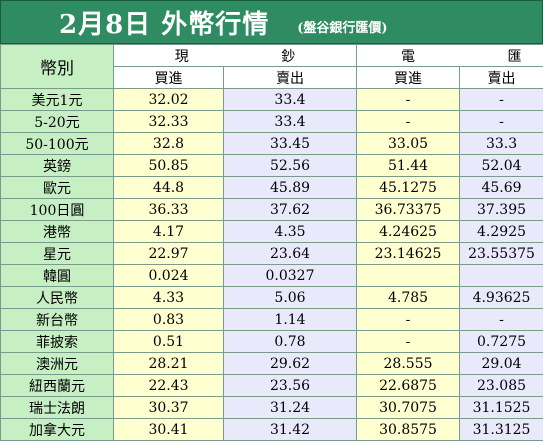 This screenshot has width=543, height=444. What do you see at coordinates (168, 231) in the screenshot?
I see `cash-buy-cell: 4.17` at bounding box center [168, 231].